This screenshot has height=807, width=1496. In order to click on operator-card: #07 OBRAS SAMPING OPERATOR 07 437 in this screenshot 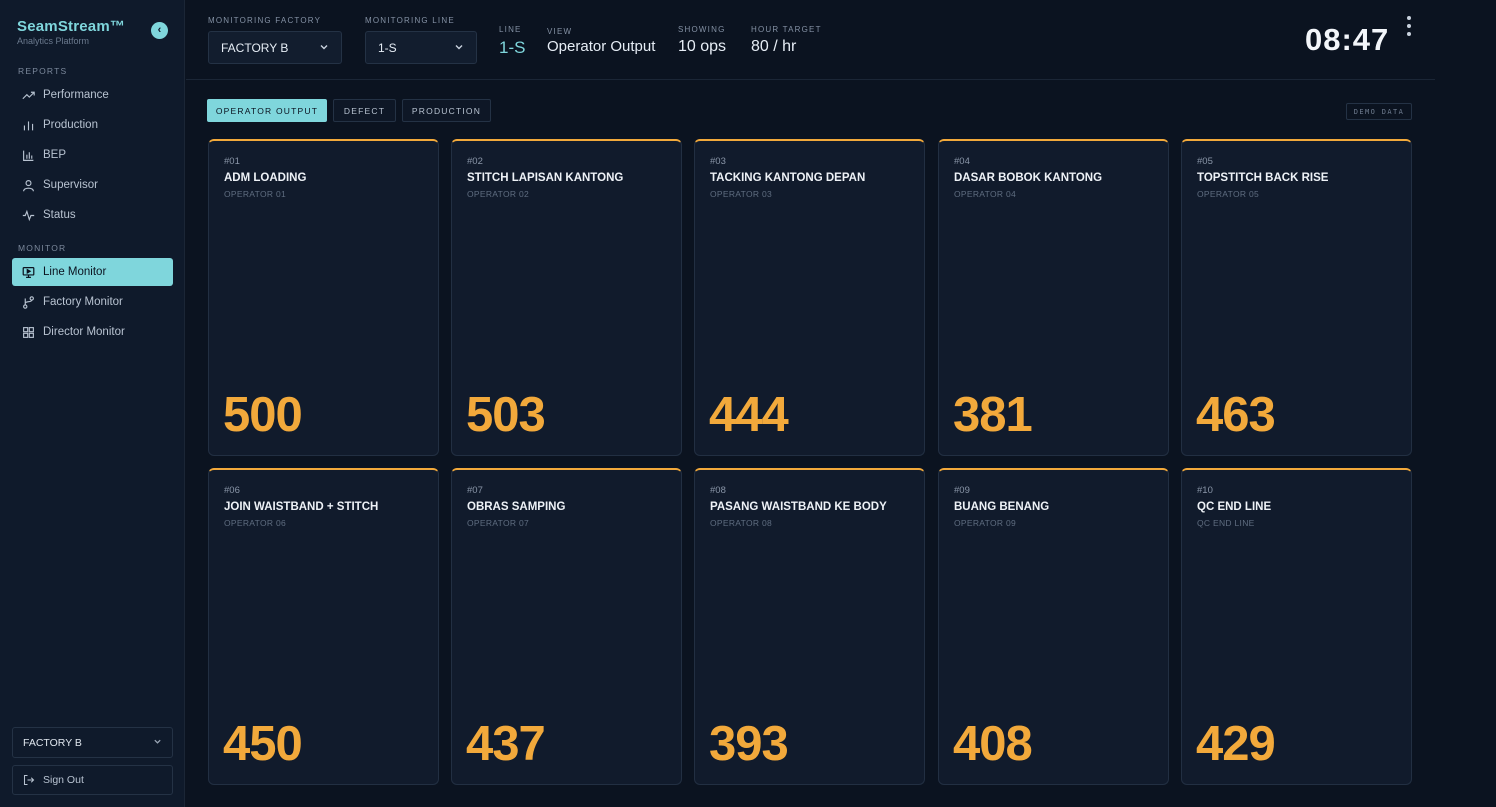, I will do `click(566, 626)`.